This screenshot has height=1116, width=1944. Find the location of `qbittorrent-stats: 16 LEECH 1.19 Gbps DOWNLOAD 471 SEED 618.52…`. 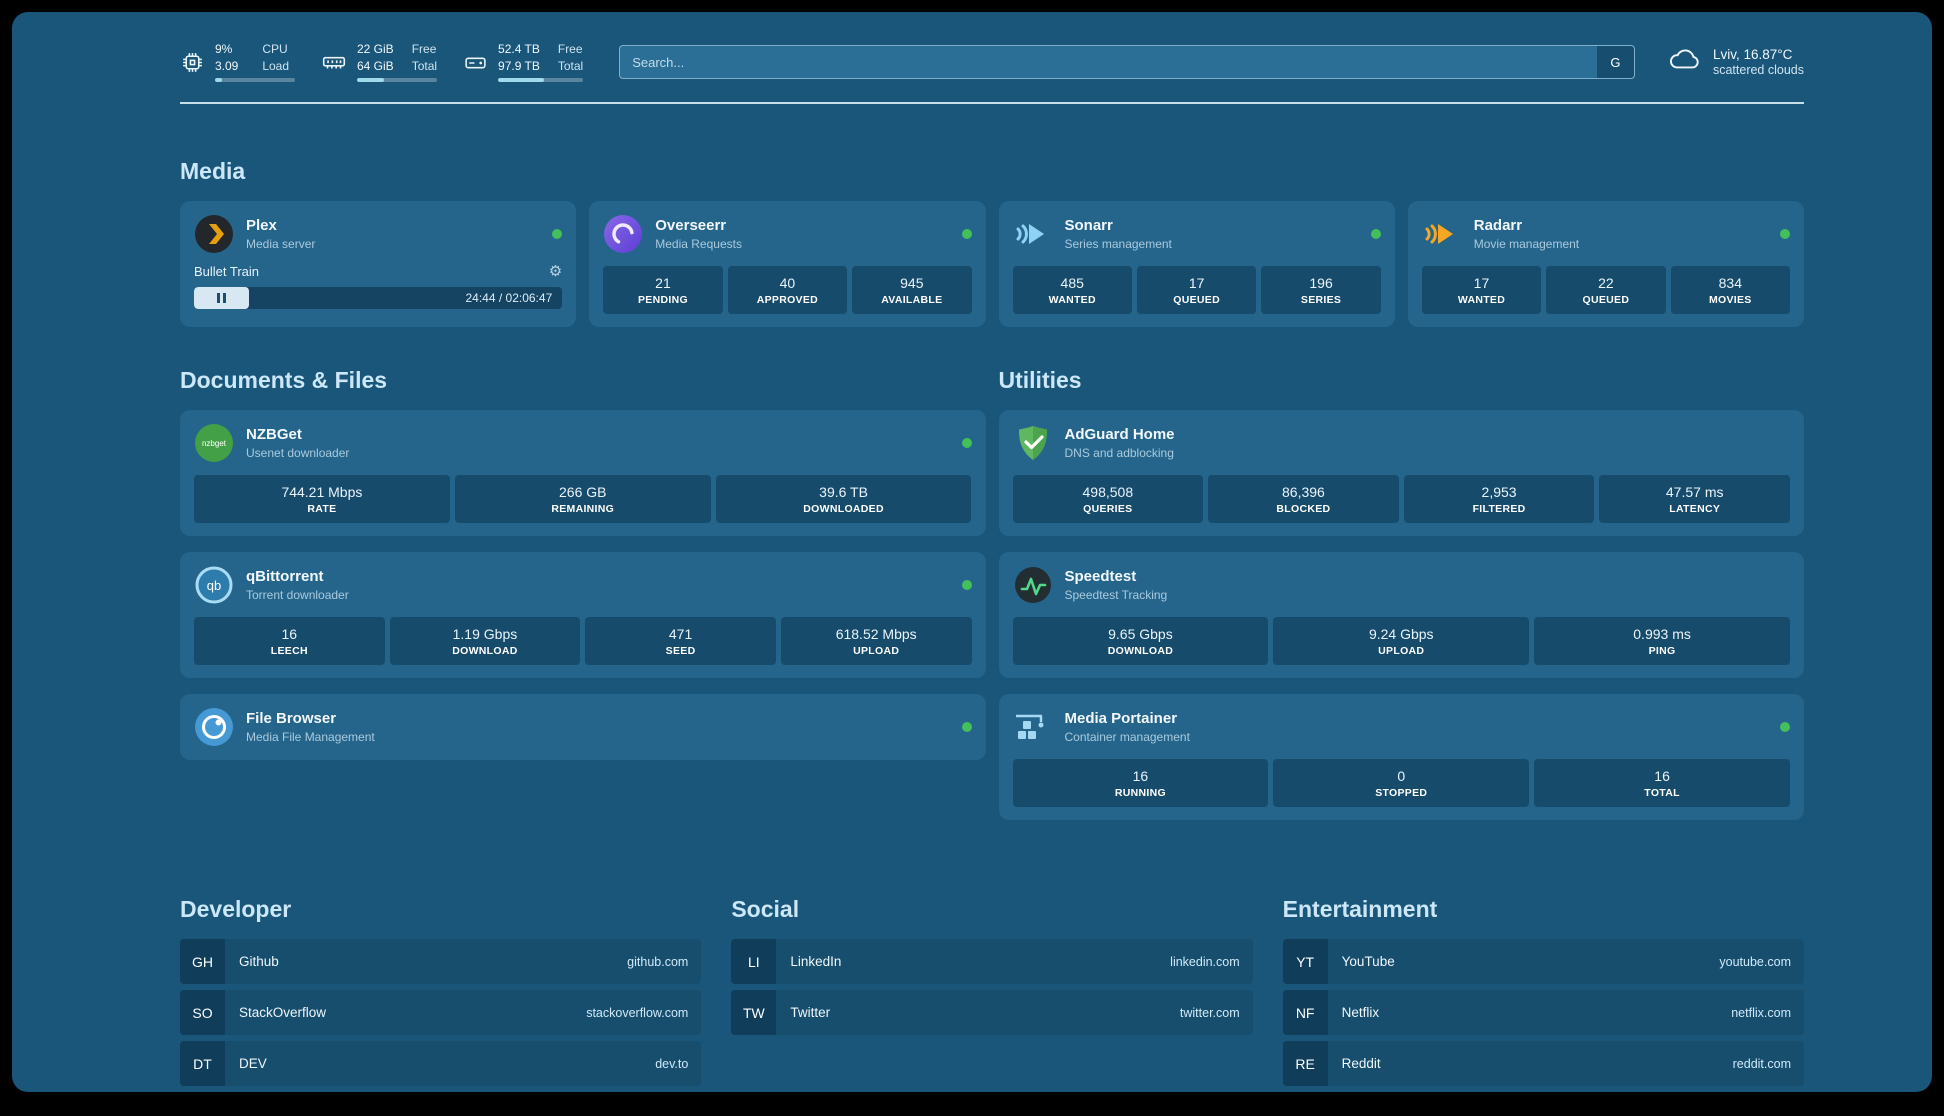

qbittorrent-stats: 16 LEECH 1.19 Gbps DOWNLOAD 471 SEED 618.52… is located at coordinates (583, 641).